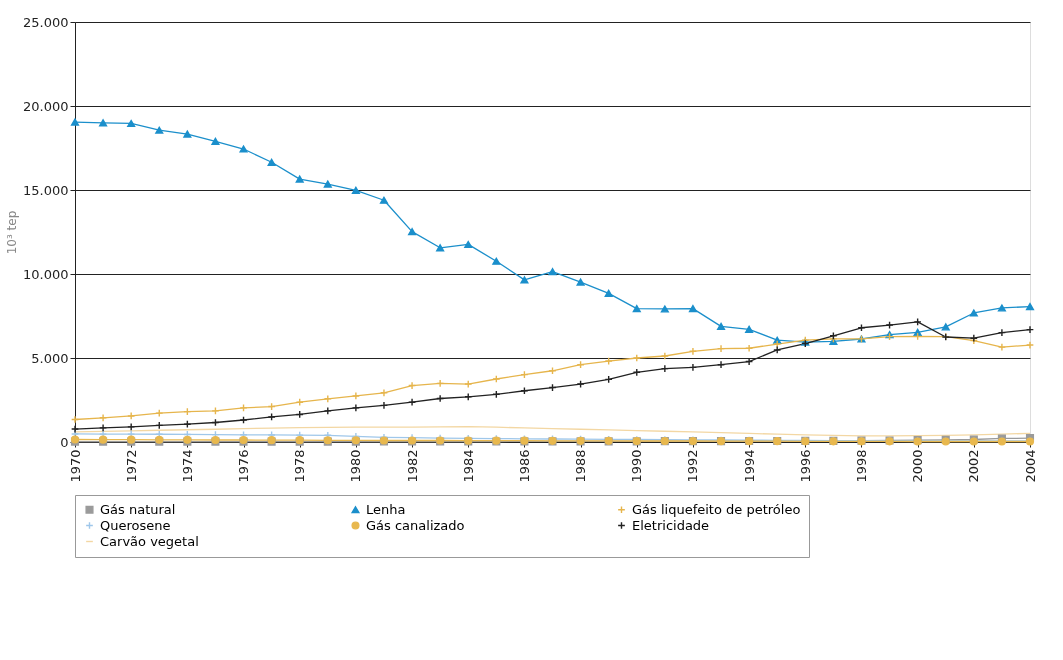 This screenshot has height=660, width=1063. Describe the element at coordinates (468, 466) in the screenshot. I see `x-tick-label: 1984` at that location.